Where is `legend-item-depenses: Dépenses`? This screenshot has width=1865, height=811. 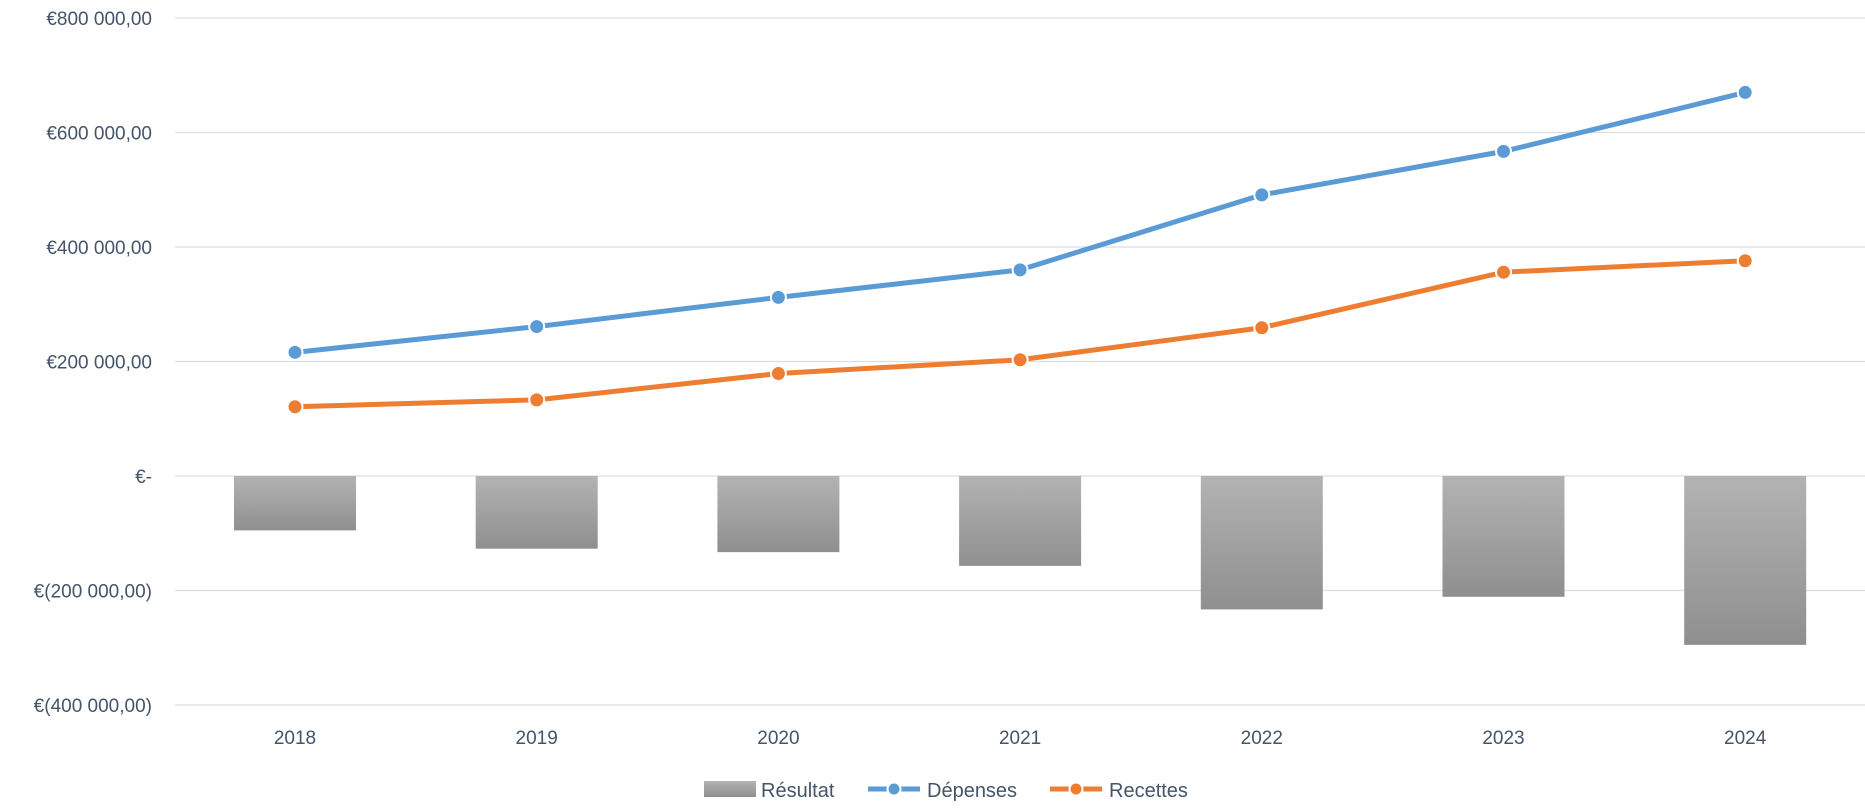 legend-item-depenses: Dépenses is located at coordinates (942, 791).